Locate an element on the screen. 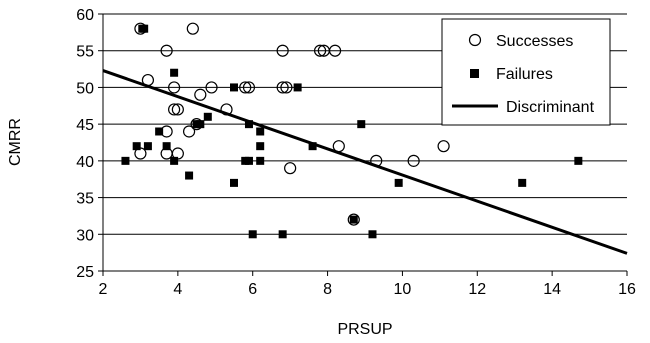 Image resolution: width=650 pixels, height=343 pixels. y-tick-label: 25 is located at coordinates (85, 272).